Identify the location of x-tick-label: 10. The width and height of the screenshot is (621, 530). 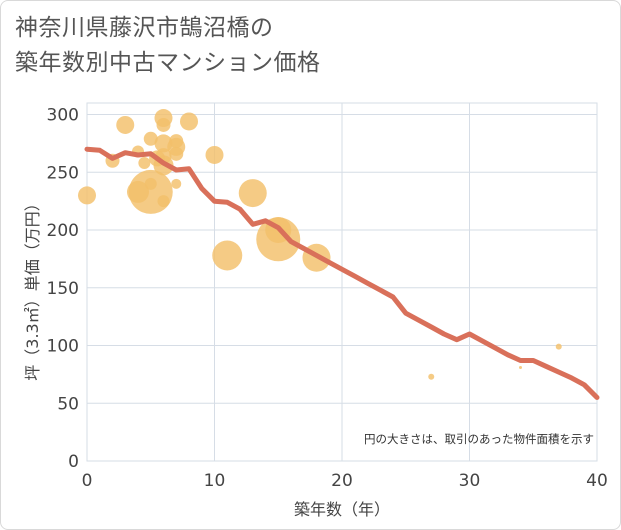
(215, 481).